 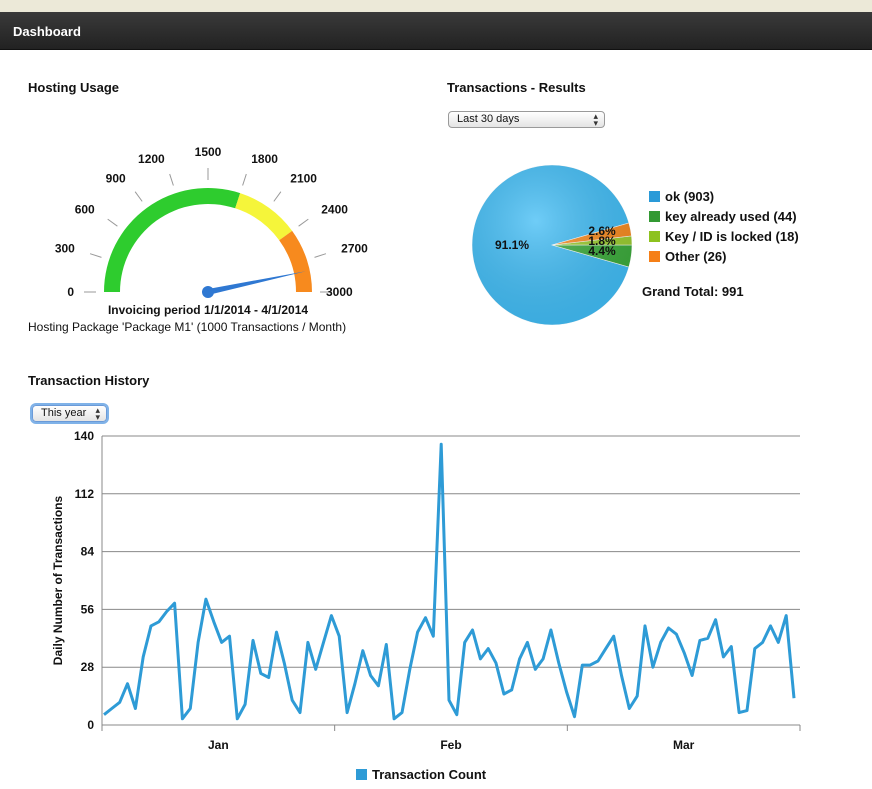 What do you see at coordinates (602, 251) in the screenshot?
I see `pie-label-1: 4.4%` at bounding box center [602, 251].